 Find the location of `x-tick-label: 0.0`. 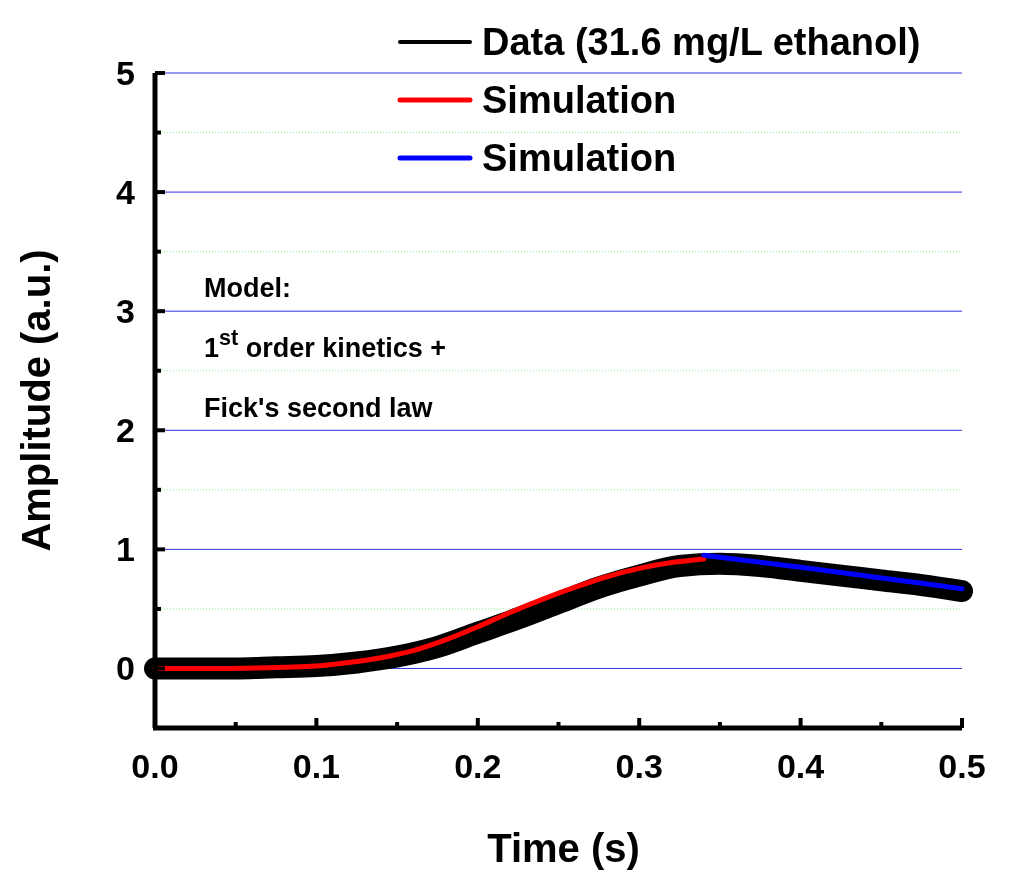

x-tick-label: 0.0 is located at coordinates (155, 766).